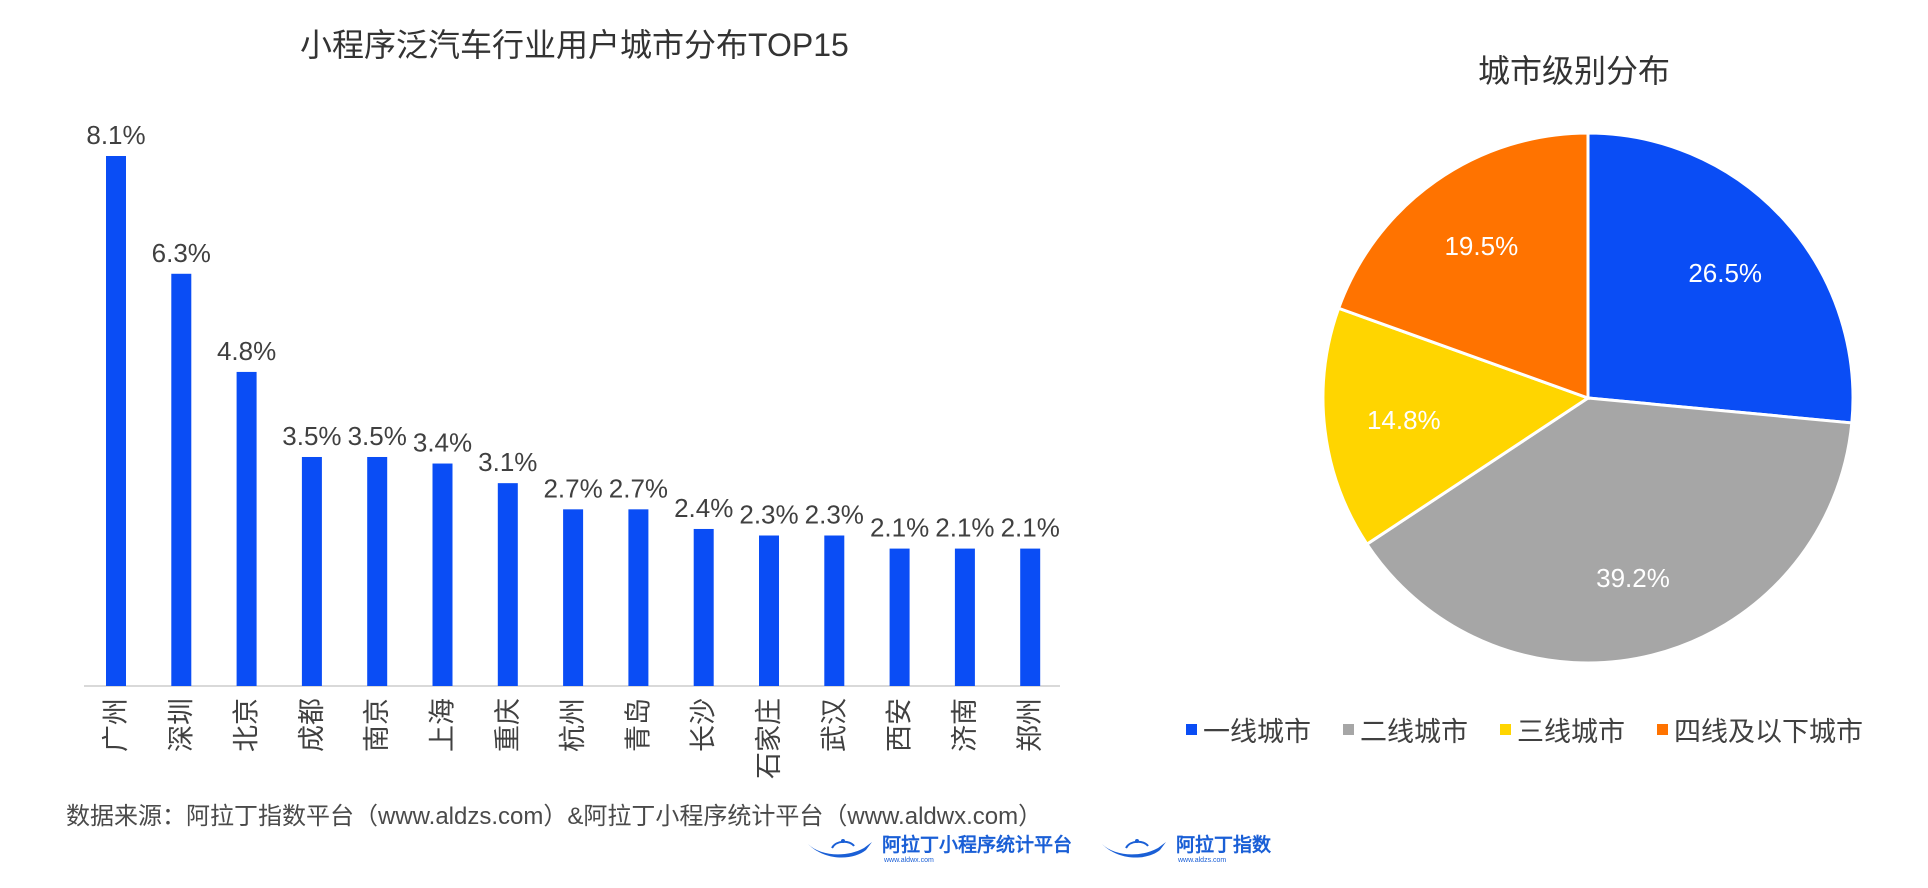 The image size is (1928, 888). Describe the element at coordinates (1481, 246) in the screenshot. I see `pie-value-label: 19.5%` at that location.